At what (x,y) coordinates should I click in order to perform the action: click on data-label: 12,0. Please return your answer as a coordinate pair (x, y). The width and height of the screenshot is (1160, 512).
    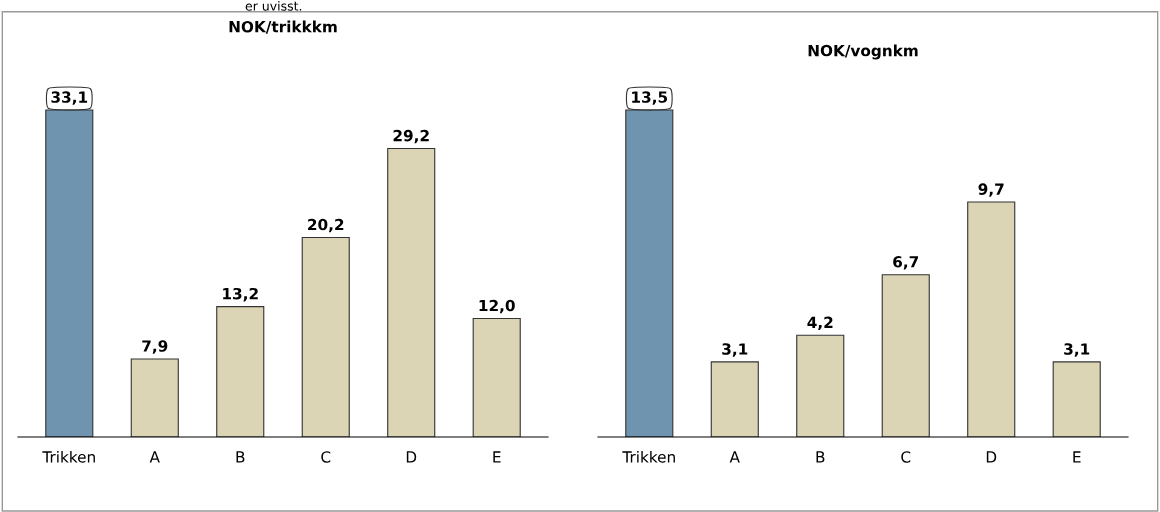
    Looking at the image, I should click on (497, 306).